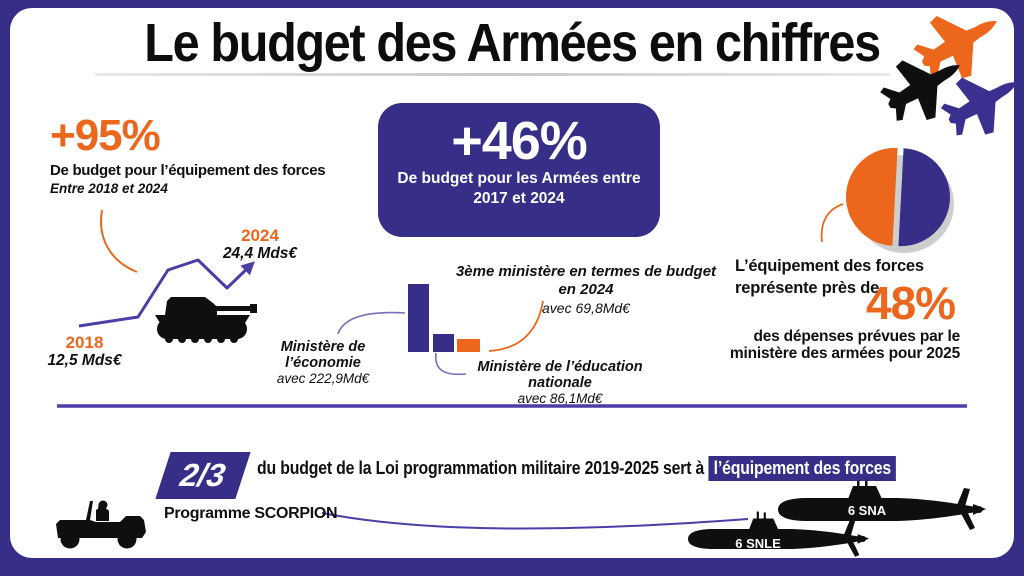  I want to click on chart-2018-year: 2018, so click(84, 342).